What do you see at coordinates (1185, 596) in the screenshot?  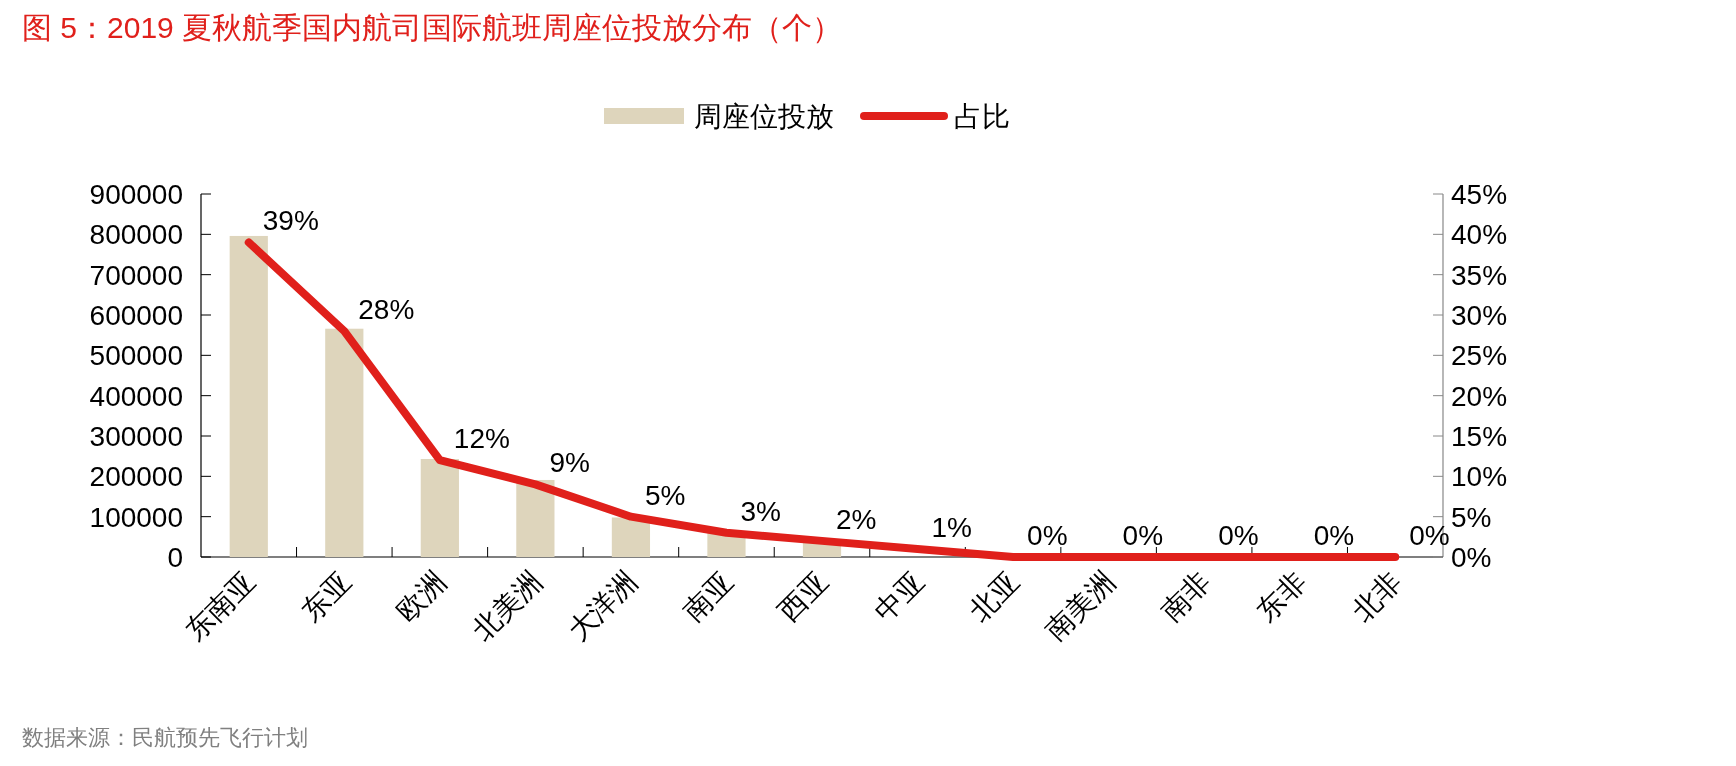 I see `x-tick-label: 南非` at bounding box center [1185, 596].